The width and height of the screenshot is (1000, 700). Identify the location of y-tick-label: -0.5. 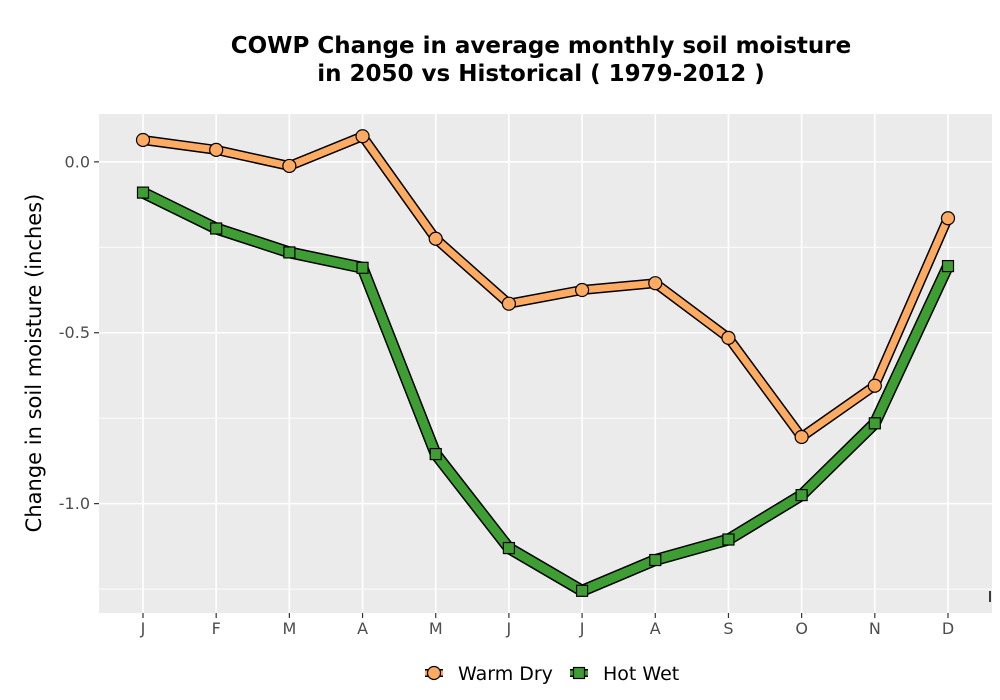
(74, 332).